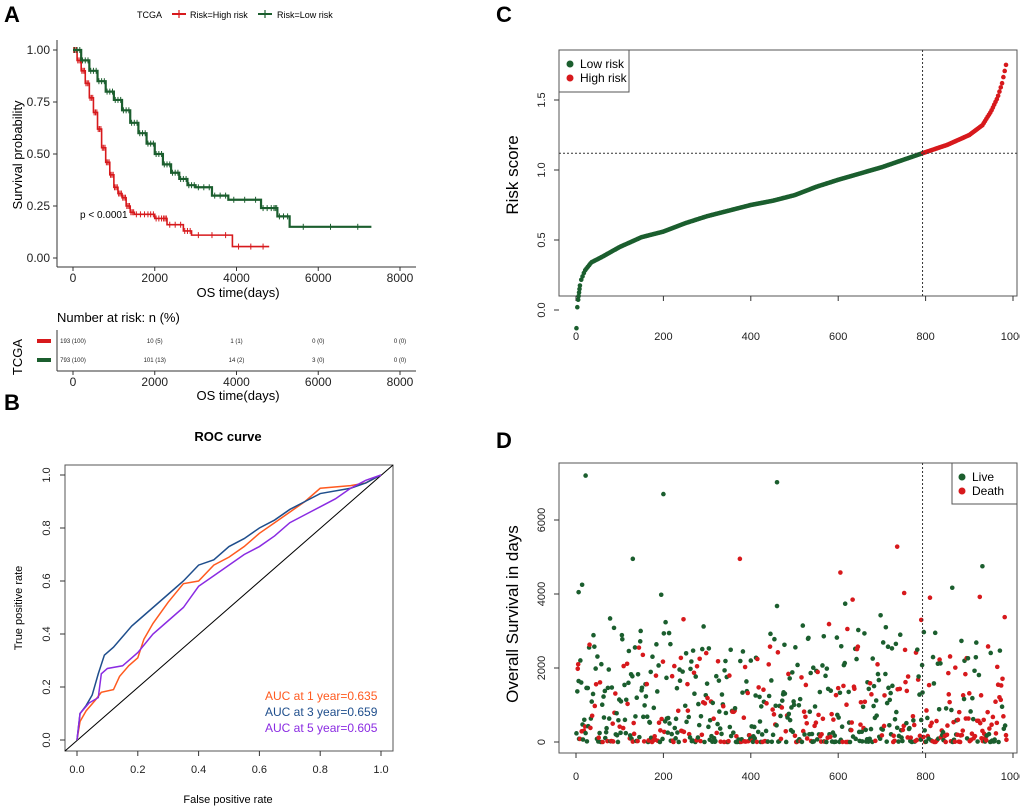  I want to click on surv-legend-live-dot, so click(962, 477).